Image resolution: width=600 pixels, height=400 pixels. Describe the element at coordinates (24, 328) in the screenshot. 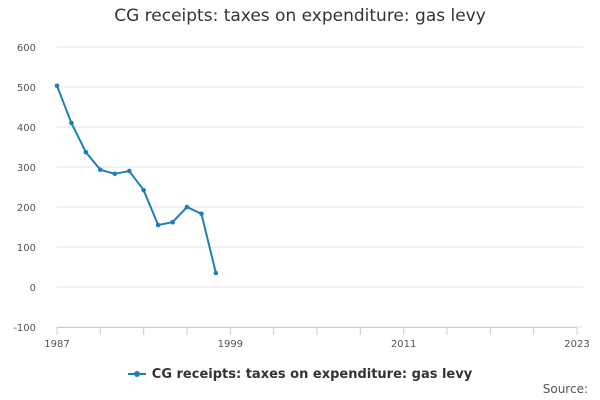

I see `y-tick-label: -100` at that location.